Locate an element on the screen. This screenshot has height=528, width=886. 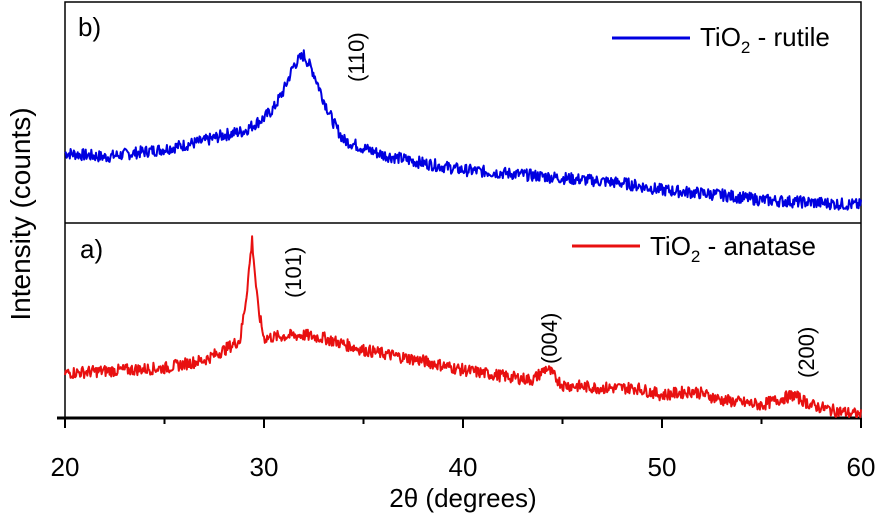
x-tick-label-40: 40 is located at coordinates (463, 467).